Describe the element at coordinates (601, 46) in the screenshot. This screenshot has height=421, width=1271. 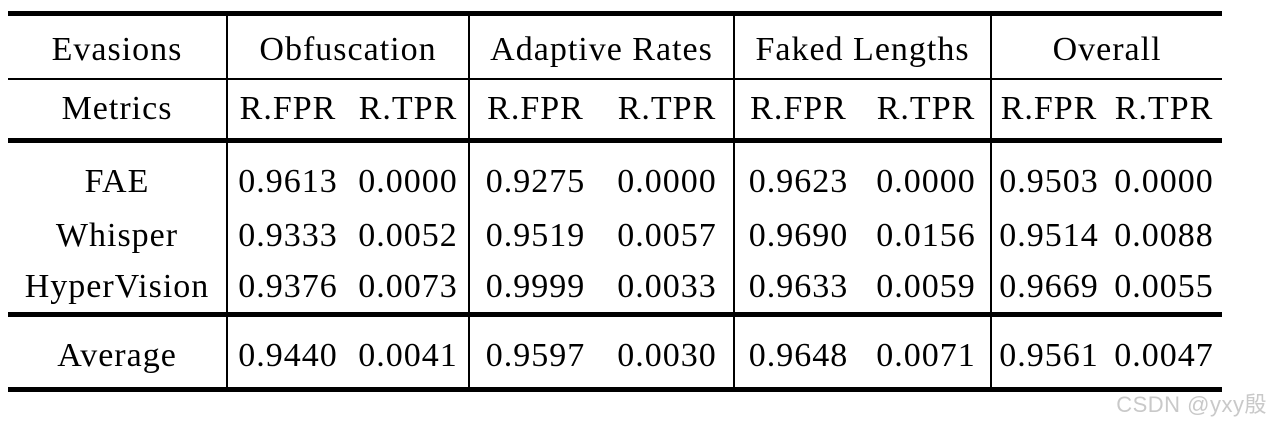
I see `header-group-adaptive-rates: Adaptive Rates` at that location.